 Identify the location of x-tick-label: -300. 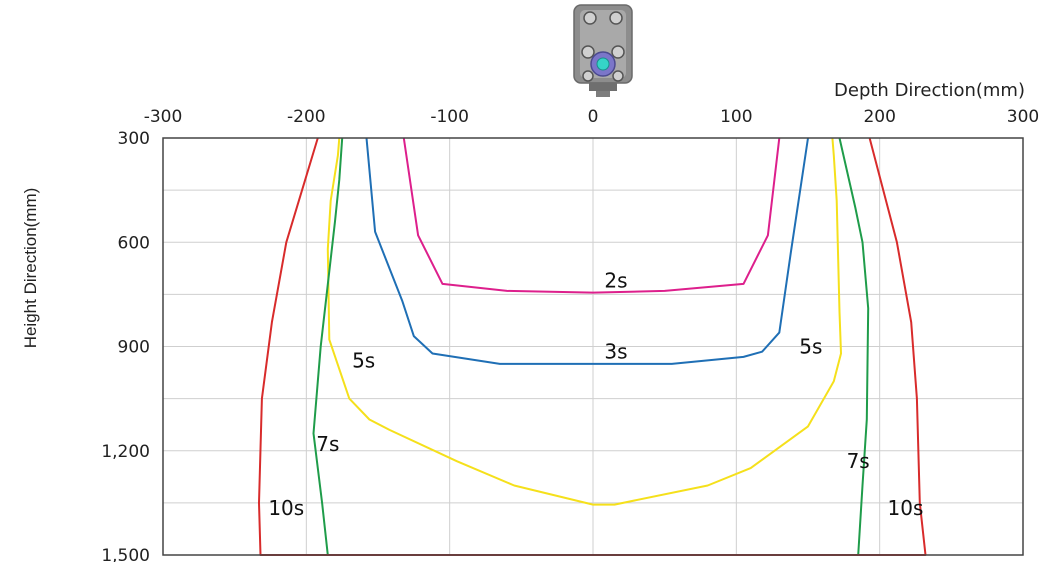
(163, 117).